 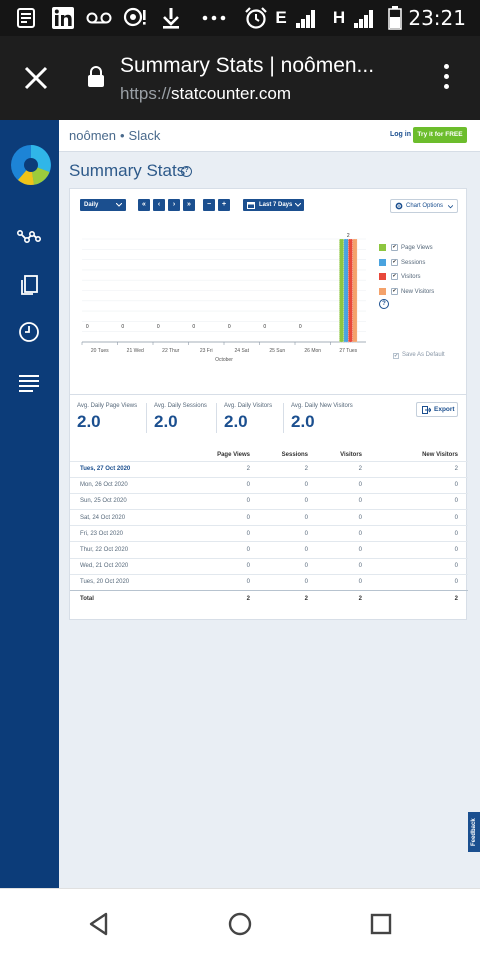 What do you see at coordinates (125, 501) in the screenshot?
I see `row-date: Sun, 25 Oct 2020` at bounding box center [125, 501].